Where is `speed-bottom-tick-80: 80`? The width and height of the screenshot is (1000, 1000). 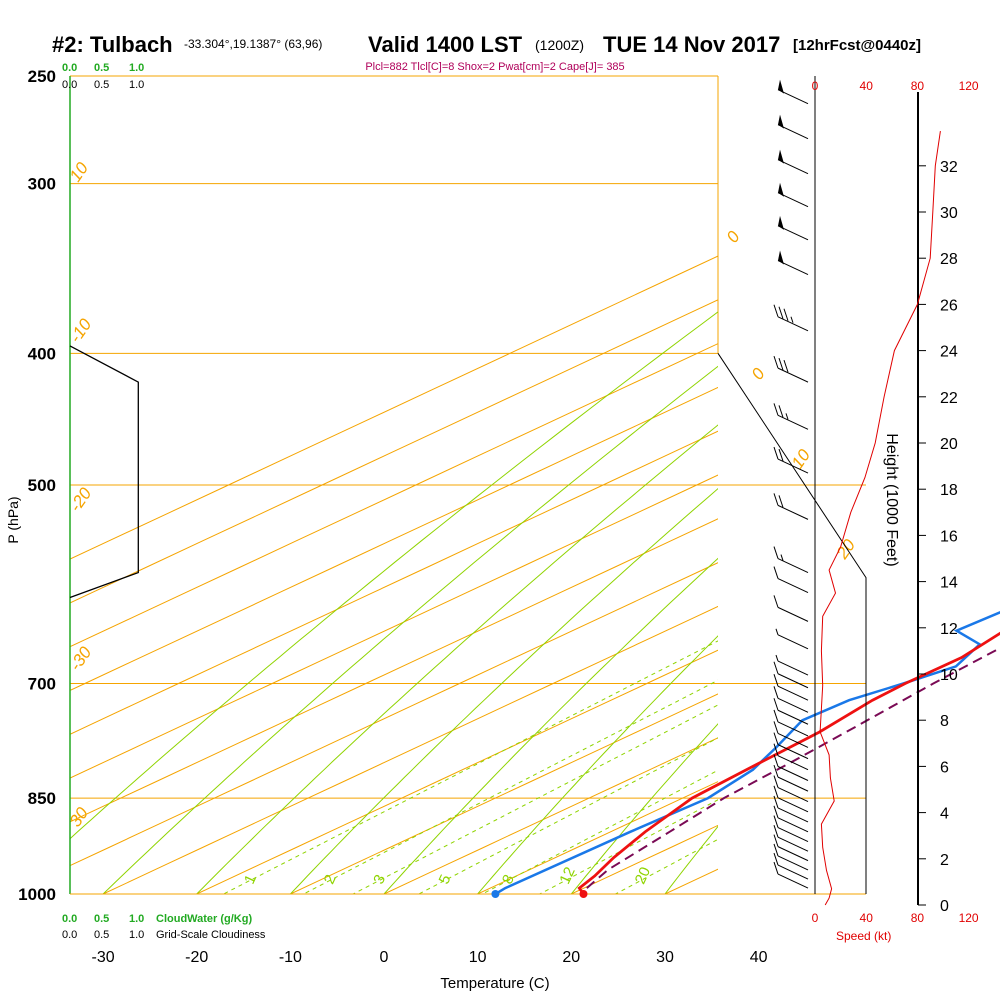
speed-bottom-tick-80: 80 is located at coordinates (918, 918).